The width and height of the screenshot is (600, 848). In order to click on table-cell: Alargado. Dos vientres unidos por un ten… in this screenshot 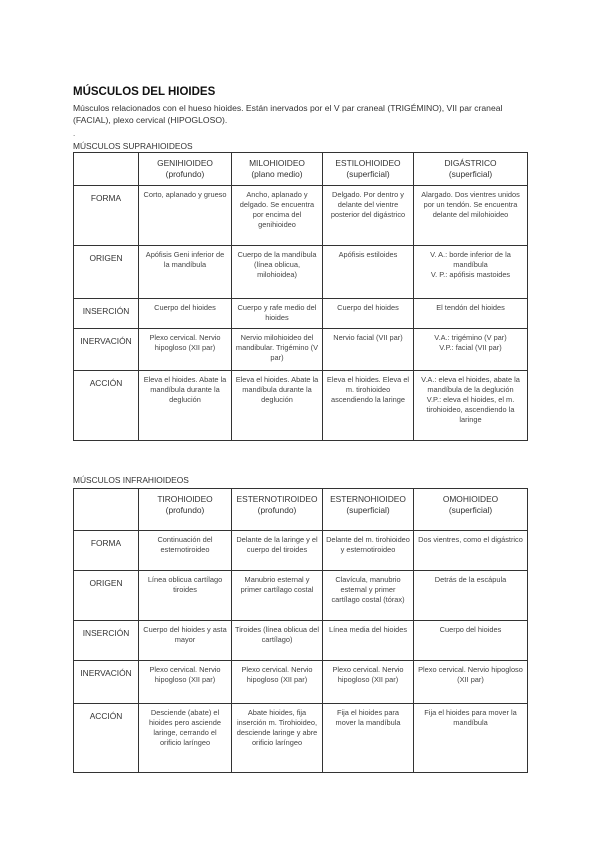, I will do `click(470, 215)`.